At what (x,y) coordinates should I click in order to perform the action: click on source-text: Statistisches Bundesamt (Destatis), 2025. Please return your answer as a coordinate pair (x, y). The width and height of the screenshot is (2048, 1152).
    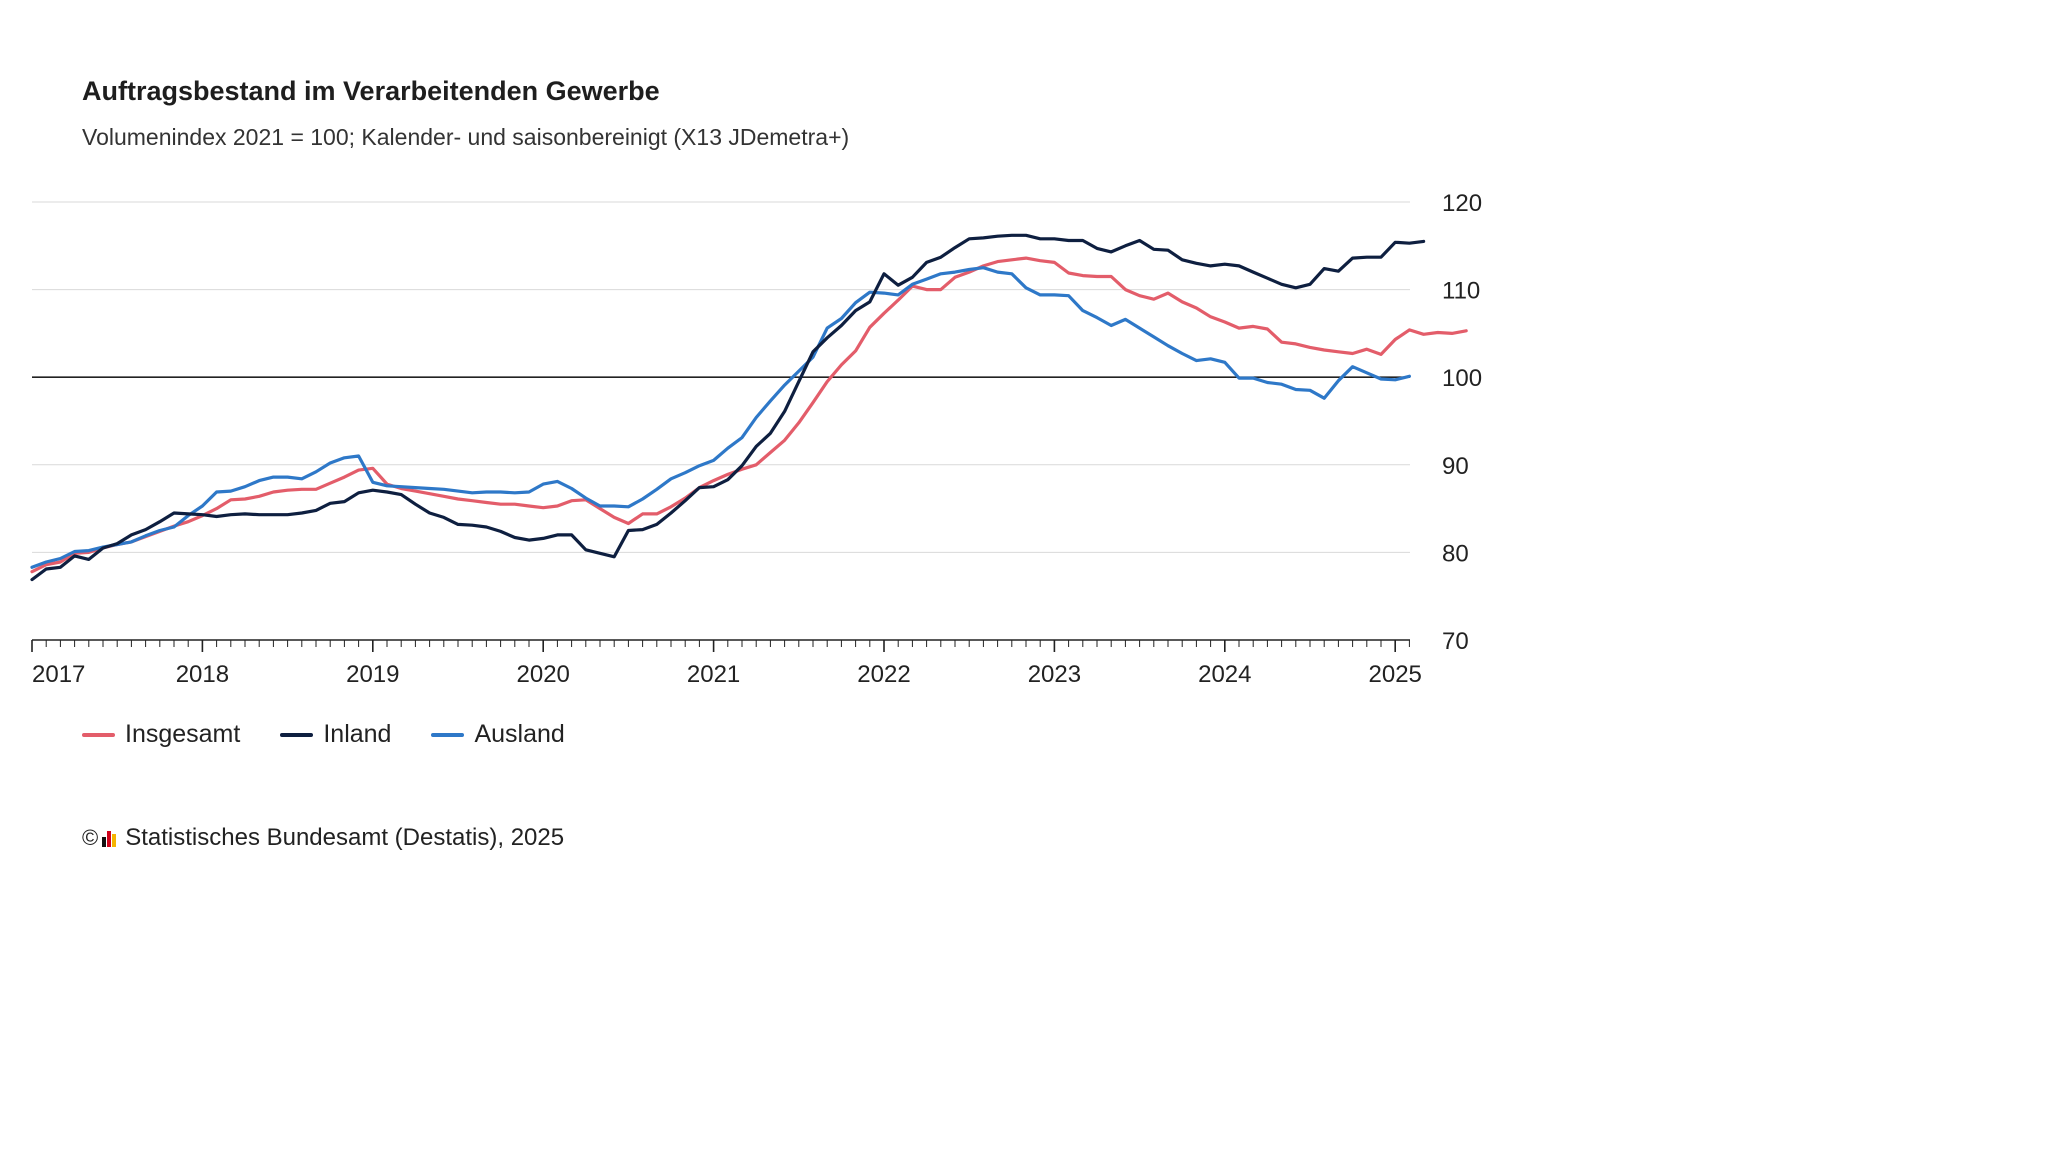
    Looking at the image, I should click on (345, 837).